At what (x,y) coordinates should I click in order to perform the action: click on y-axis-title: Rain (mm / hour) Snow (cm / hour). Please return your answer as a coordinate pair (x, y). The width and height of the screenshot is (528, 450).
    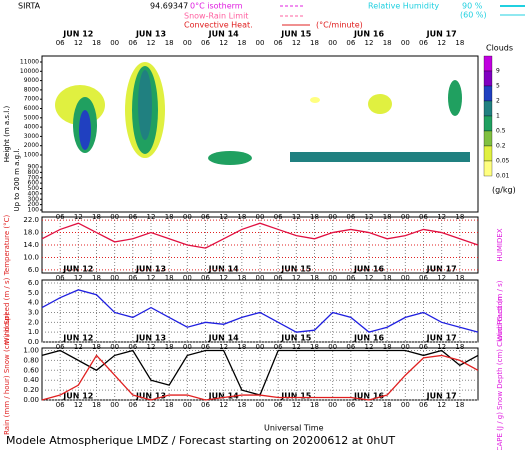
    Looking at the image, I should click on (7, 374).